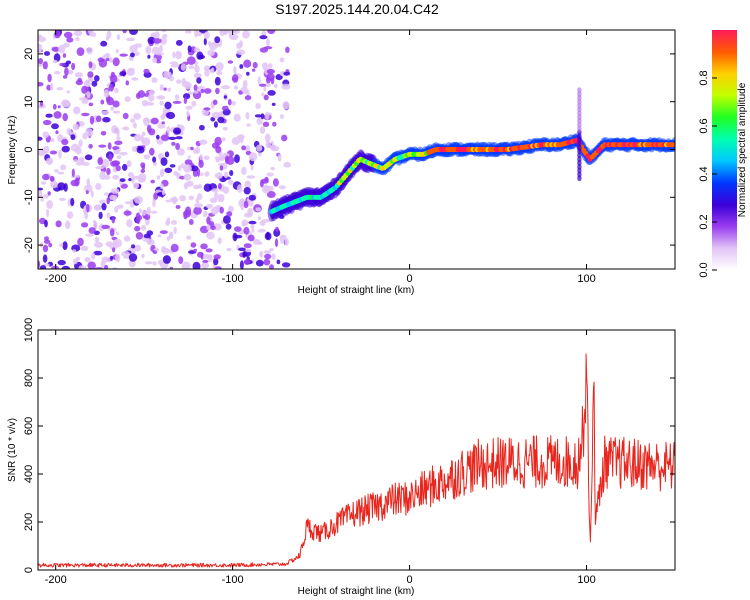  I want to click on colorbar-tick-label: 0.4, so click(704, 173).